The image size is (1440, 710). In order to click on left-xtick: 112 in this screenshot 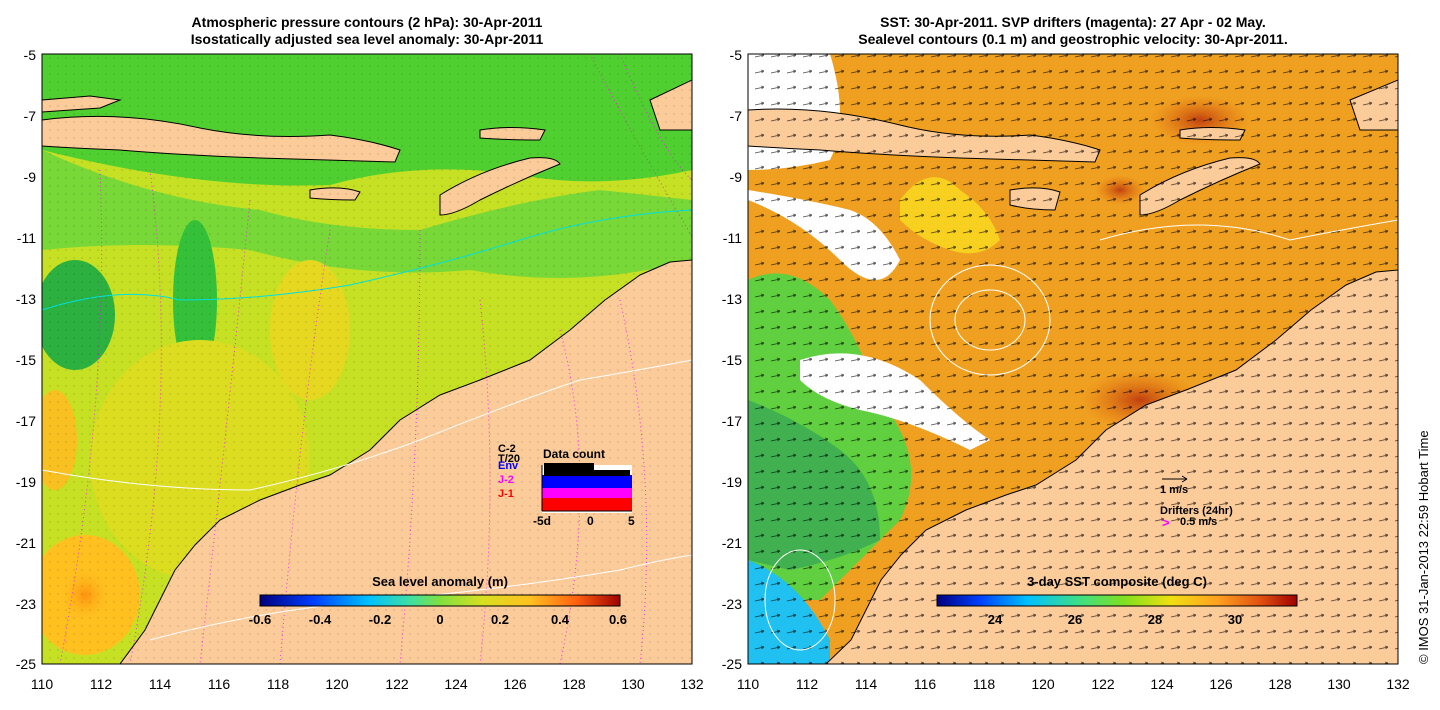, I will do `click(101, 684)`.